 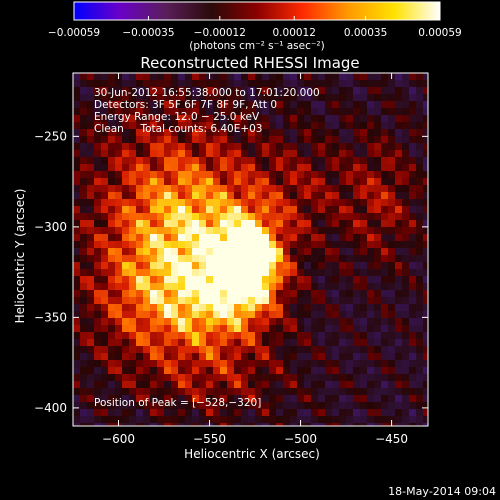 I want to click on peak-position-label: Position of Peak = [−528,−320], so click(x=177, y=403).